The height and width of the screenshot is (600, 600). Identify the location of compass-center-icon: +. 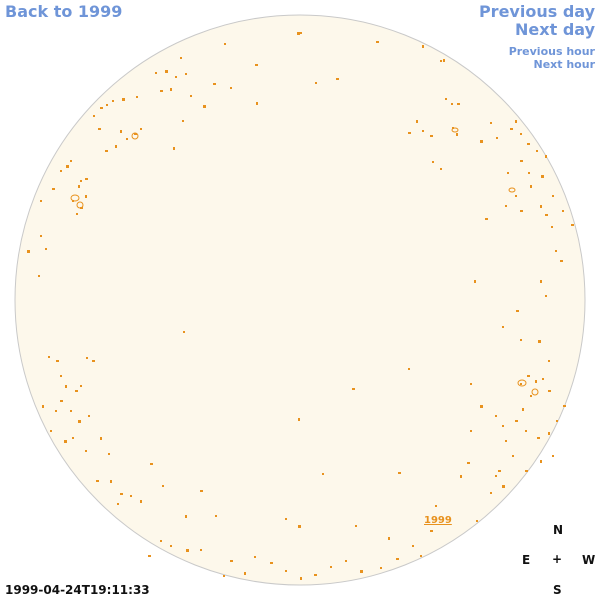
(557, 559).